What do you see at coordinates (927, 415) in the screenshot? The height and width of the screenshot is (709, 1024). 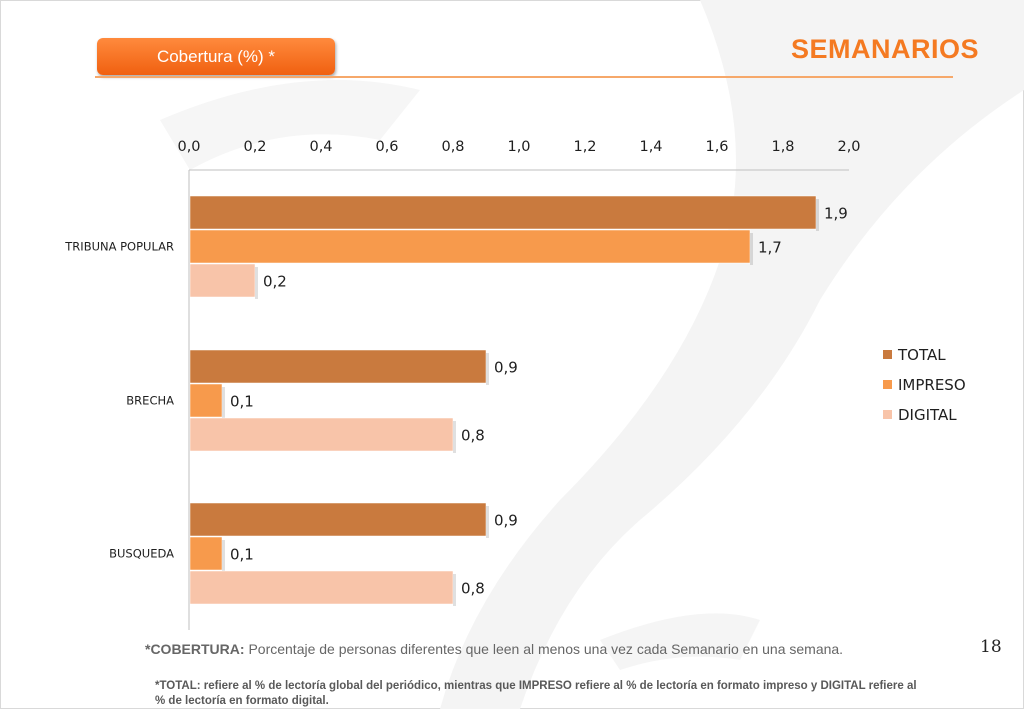 I see `legend-label: DIGITAL` at bounding box center [927, 415].